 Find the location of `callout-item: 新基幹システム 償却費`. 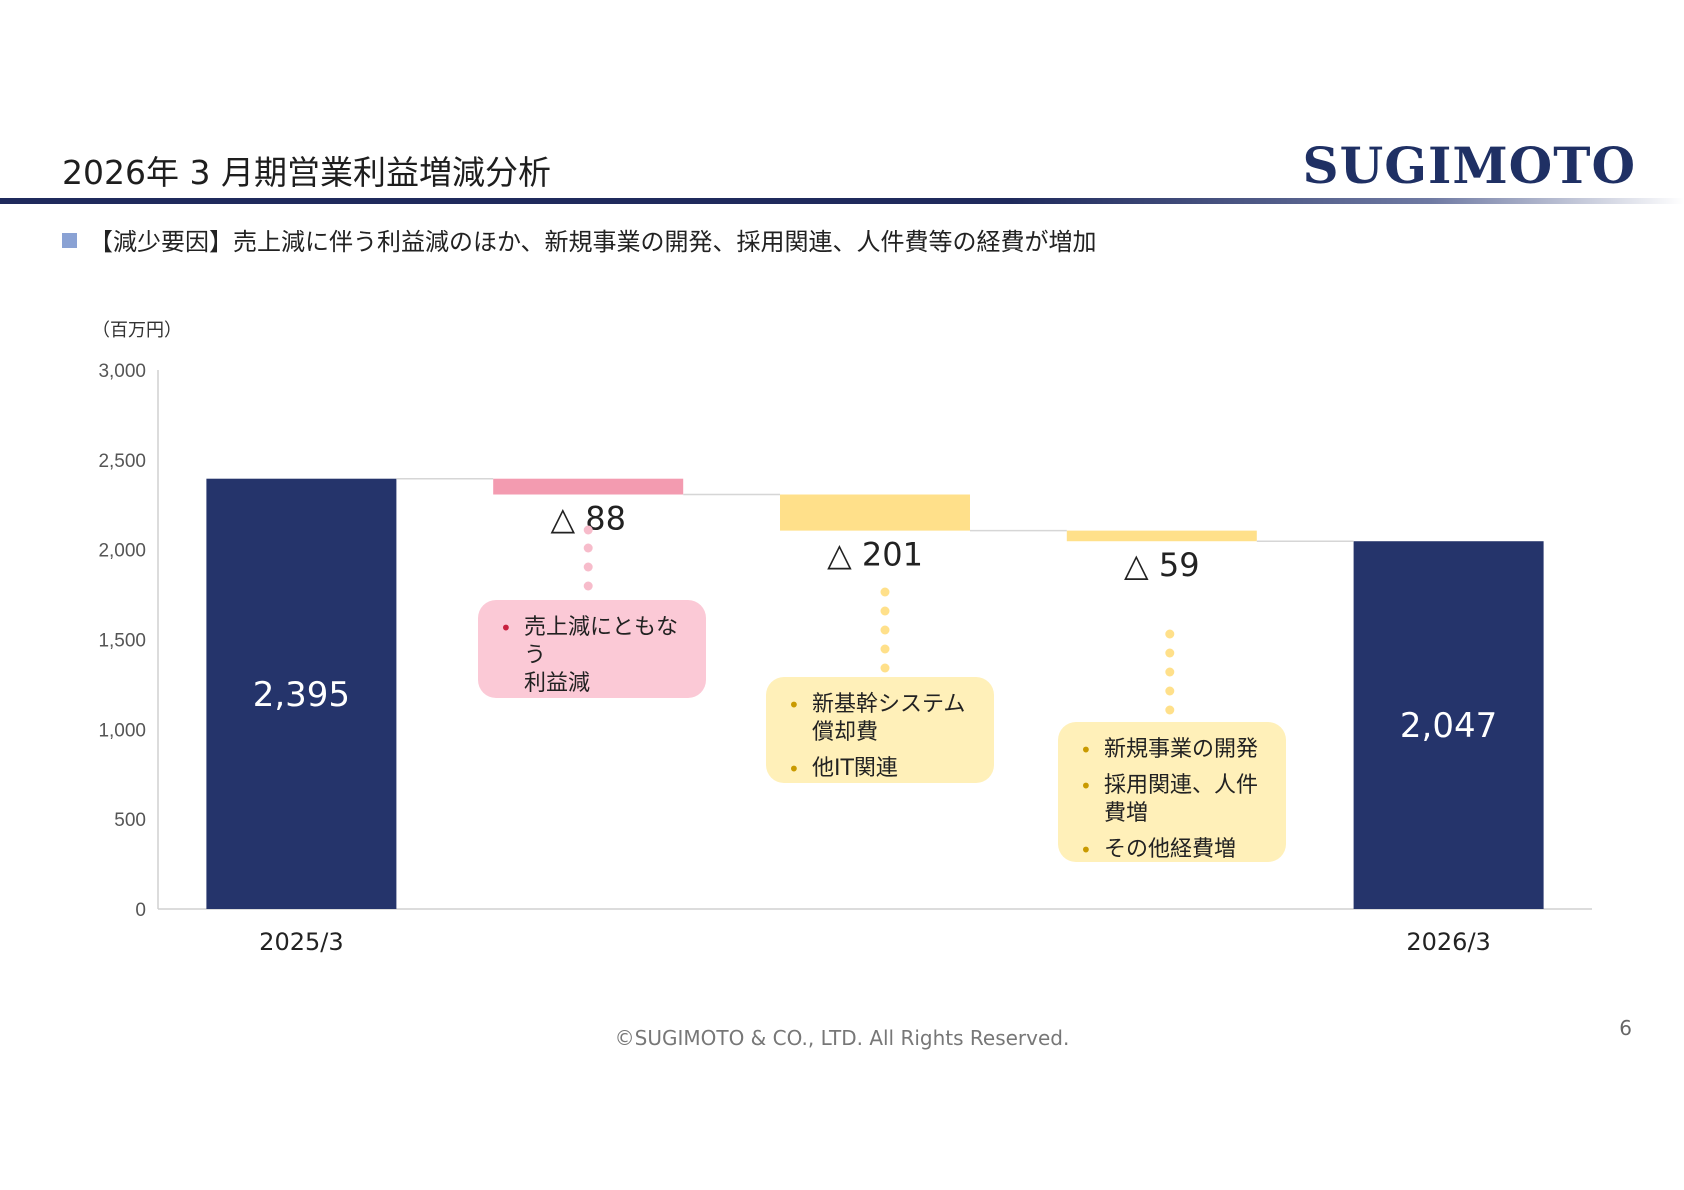

callout-item: 新基幹システム 償却費 is located at coordinates (881, 719).